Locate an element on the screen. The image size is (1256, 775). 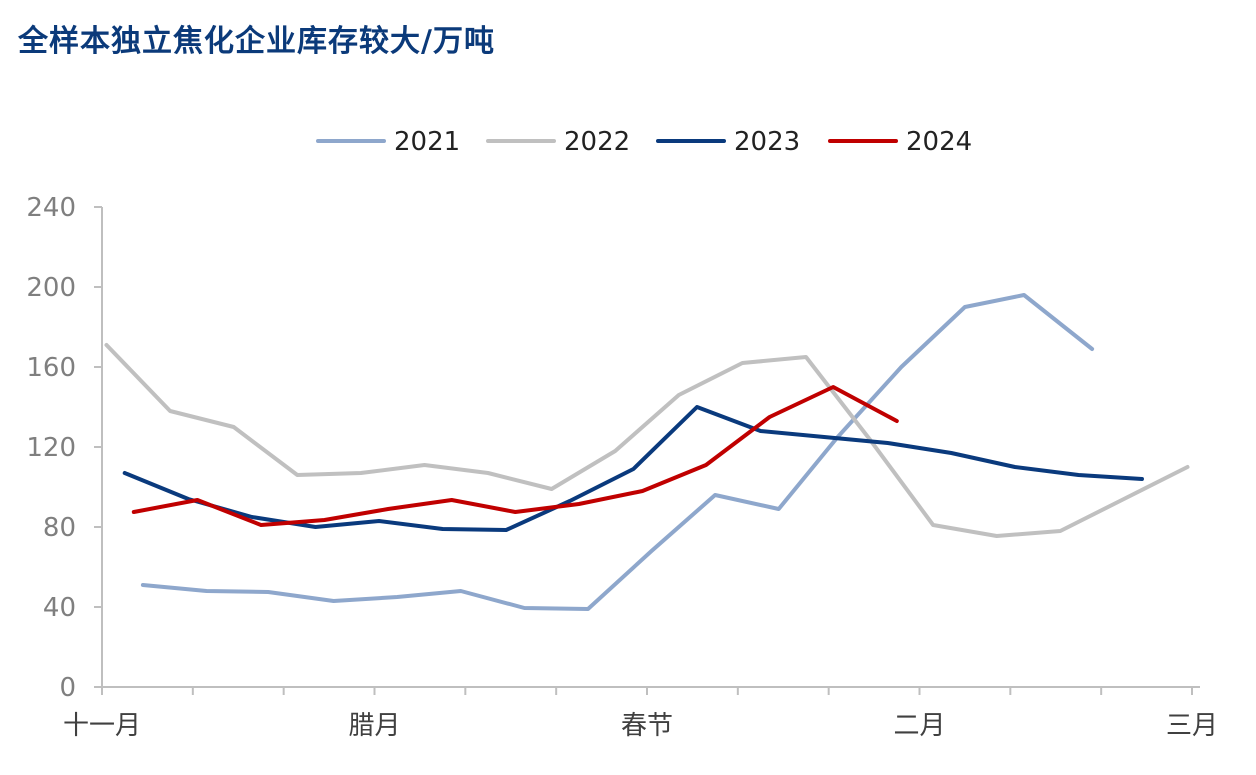
x-tick-label: 腊月 is located at coordinates (374, 726).